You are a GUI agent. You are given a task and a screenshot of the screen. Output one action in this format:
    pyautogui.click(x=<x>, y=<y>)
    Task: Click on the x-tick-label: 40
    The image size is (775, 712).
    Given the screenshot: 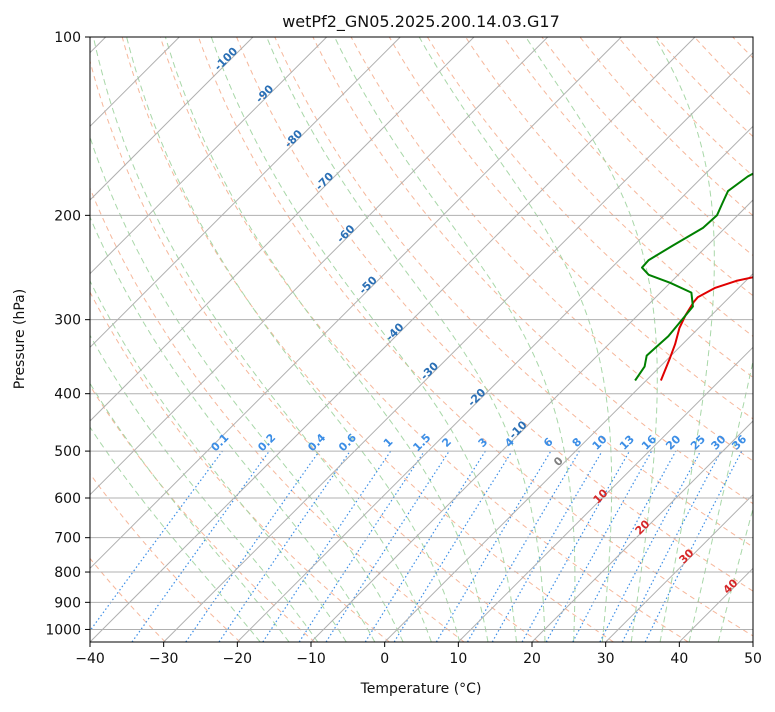 What is the action you would take?
    pyautogui.click(x=679, y=659)
    